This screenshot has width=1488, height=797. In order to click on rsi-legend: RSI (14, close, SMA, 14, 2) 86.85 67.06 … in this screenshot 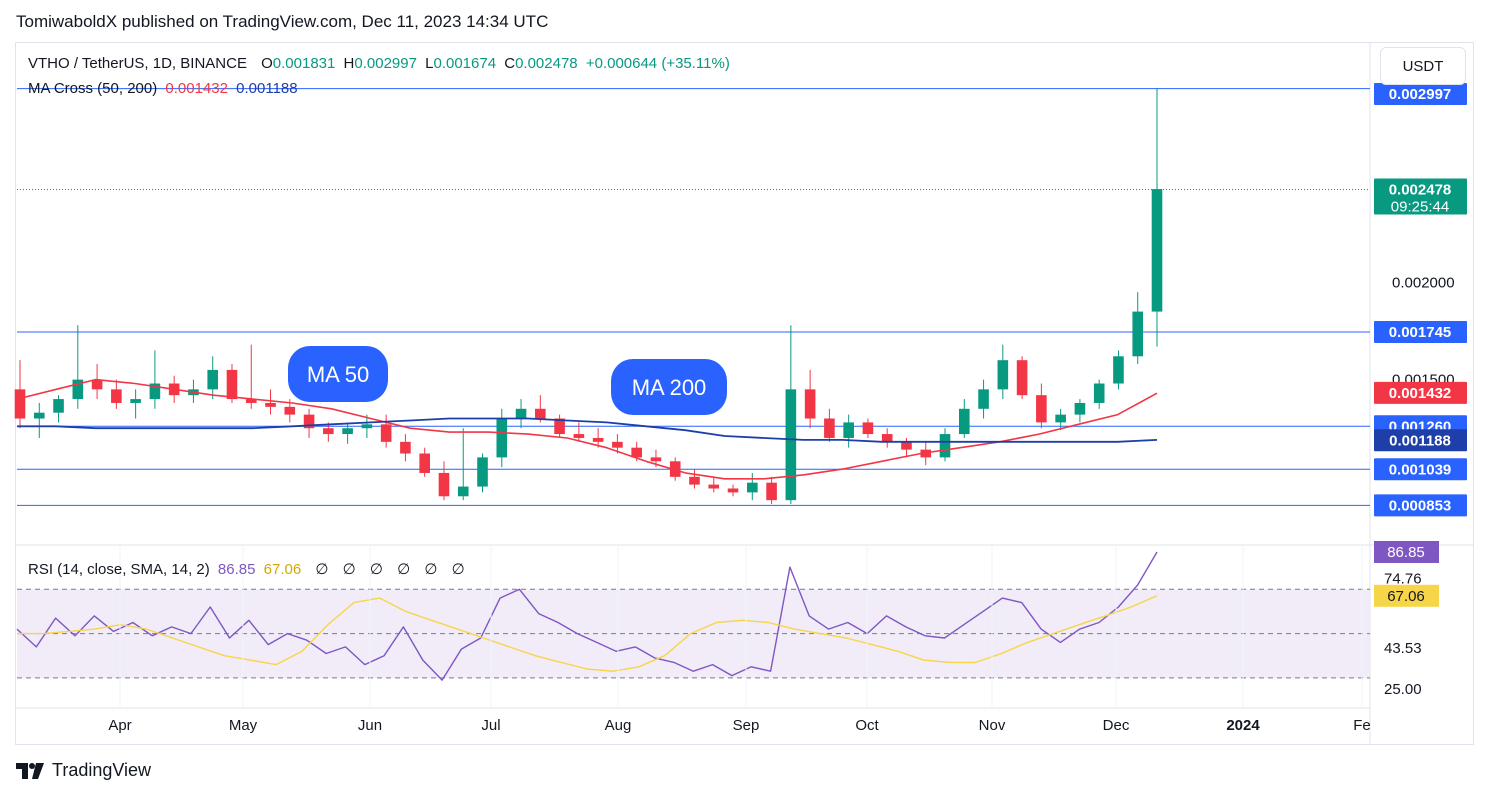, I will do `click(248, 569)`.